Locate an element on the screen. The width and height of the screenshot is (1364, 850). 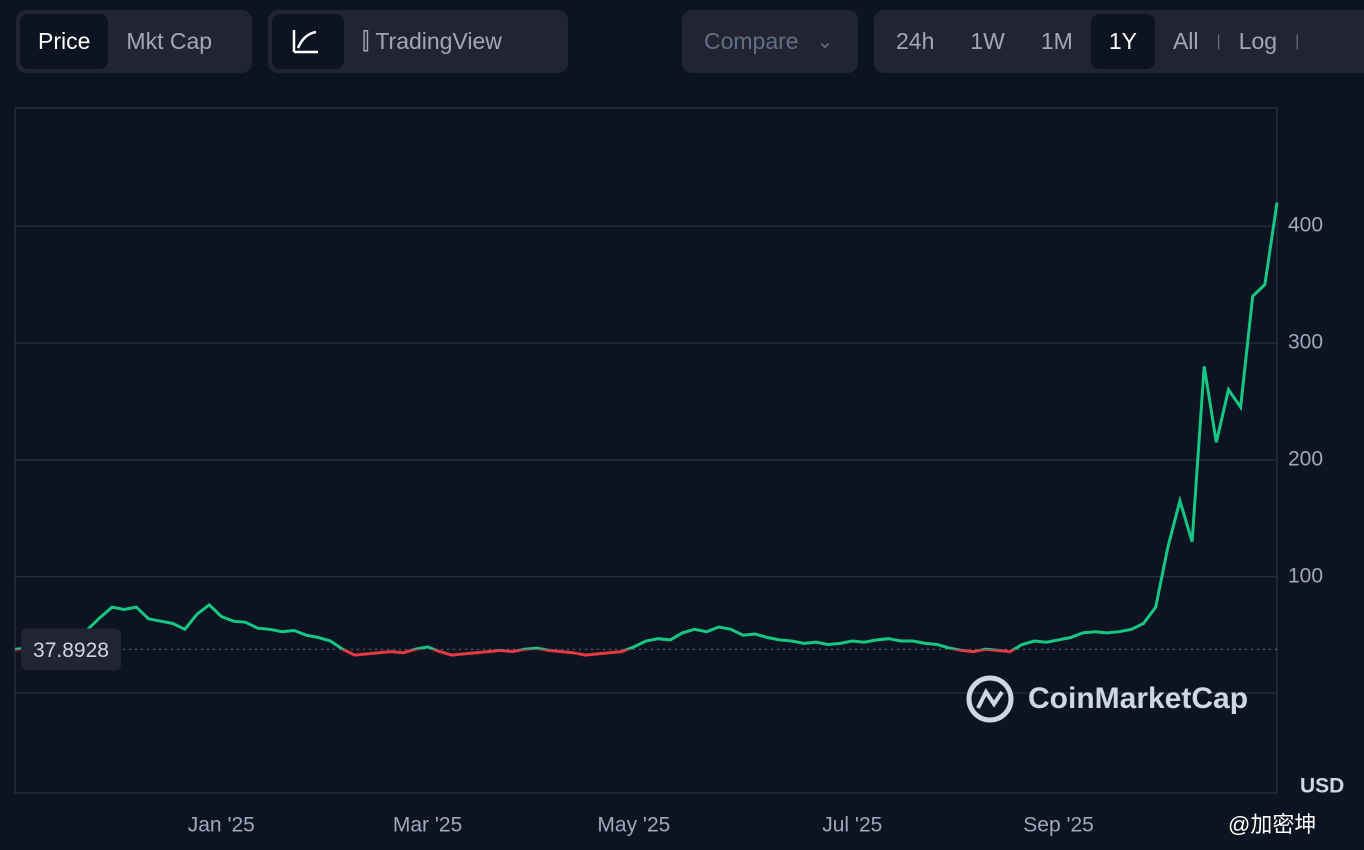
range-group: 24h 1W 1M 1Y All | Log | is located at coordinates (1119, 41).